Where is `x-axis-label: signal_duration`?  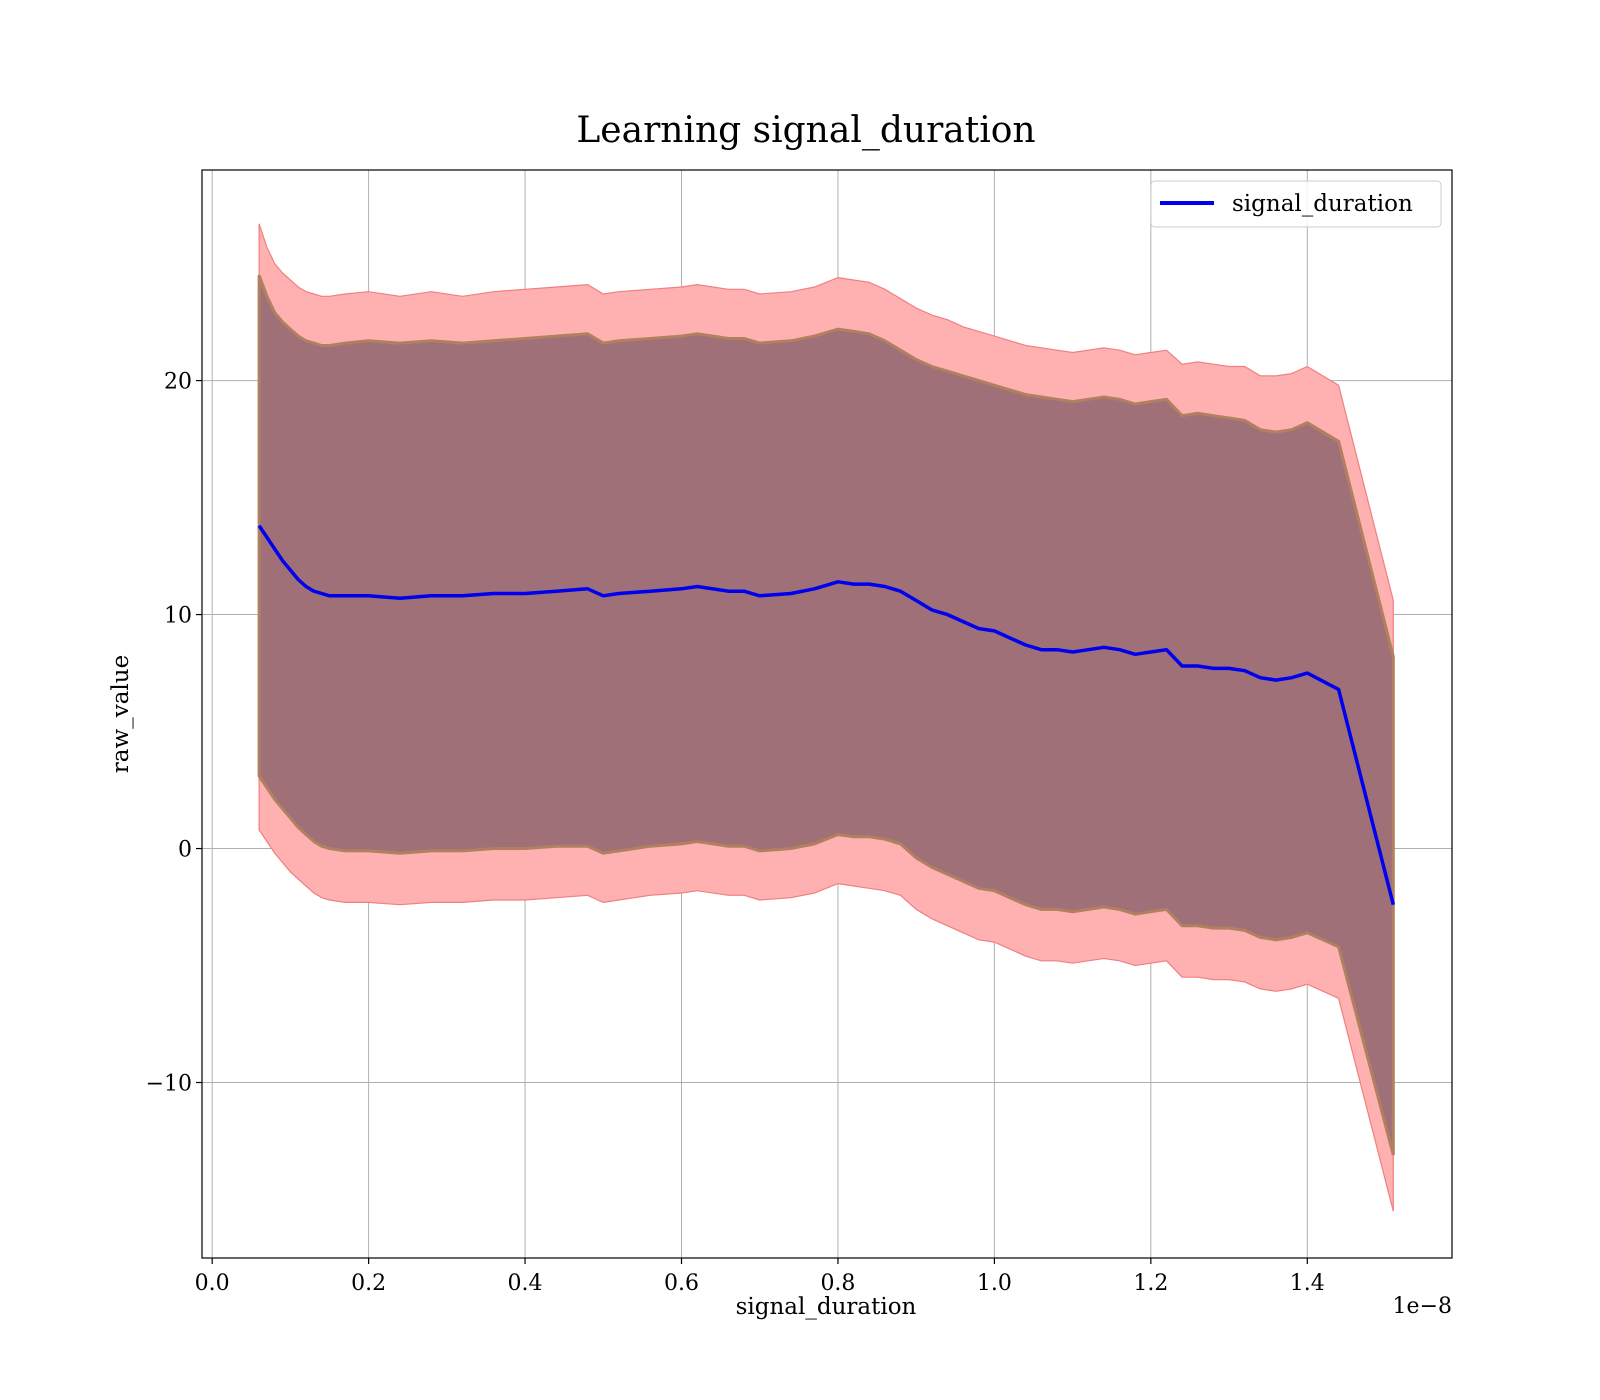 x-axis-label: signal_duration is located at coordinates (826, 1307).